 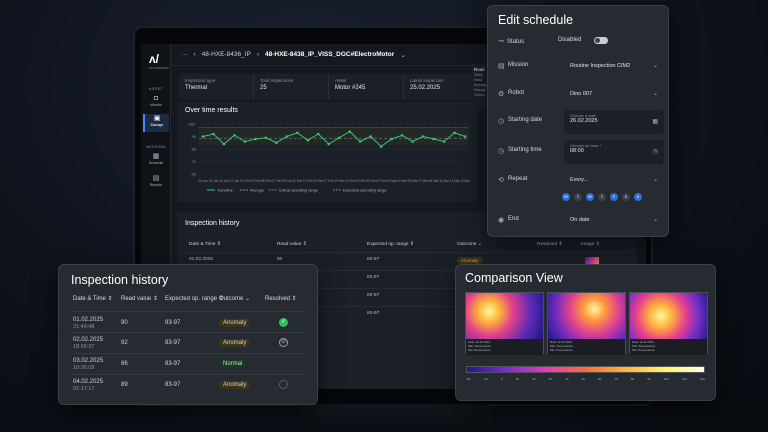 I want to click on scale-tick-label: 120, so click(x=702, y=379).